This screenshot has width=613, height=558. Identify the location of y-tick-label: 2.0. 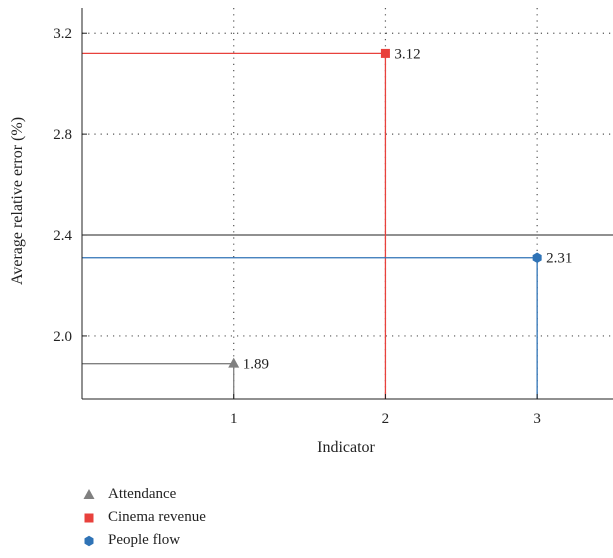
(62, 337).